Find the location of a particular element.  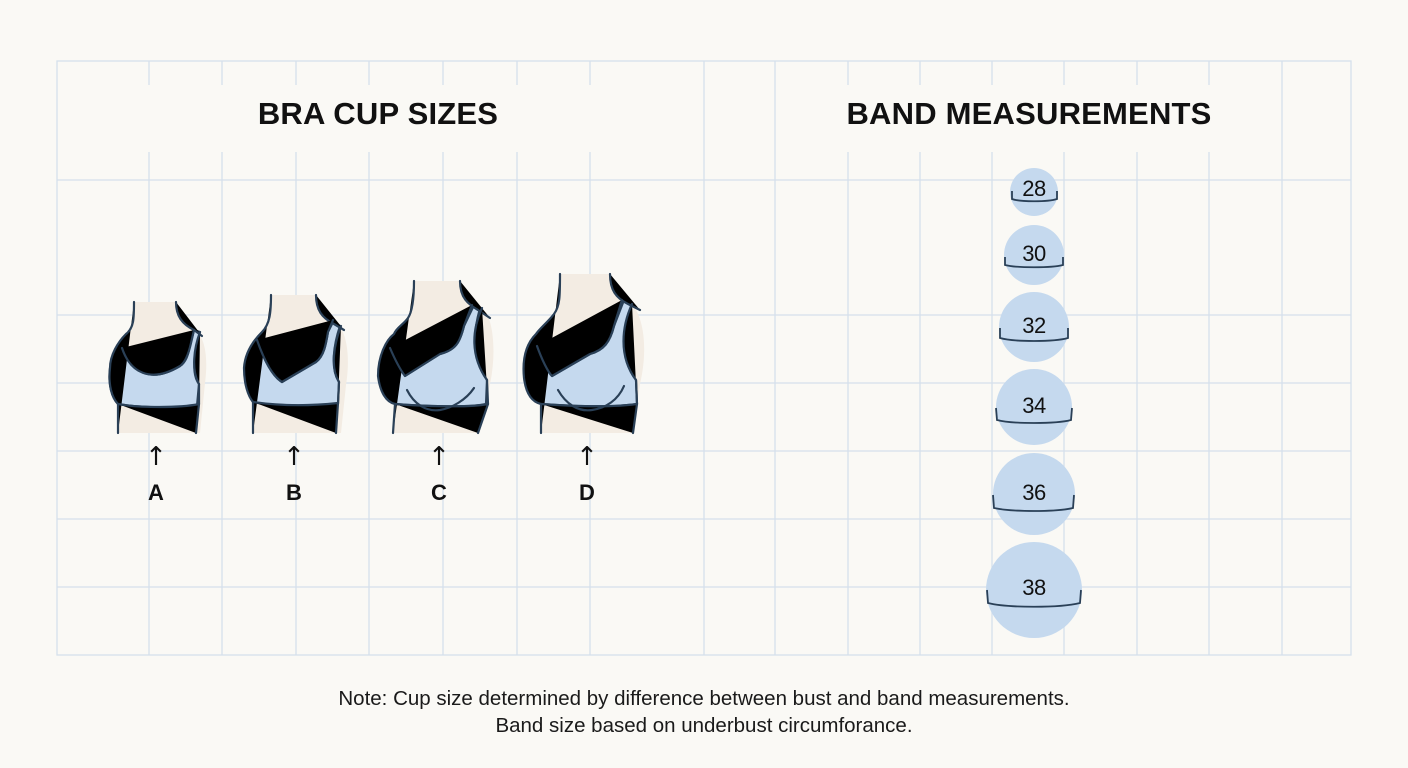

band-size-38: 38 is located at coordinates (1034, 587).